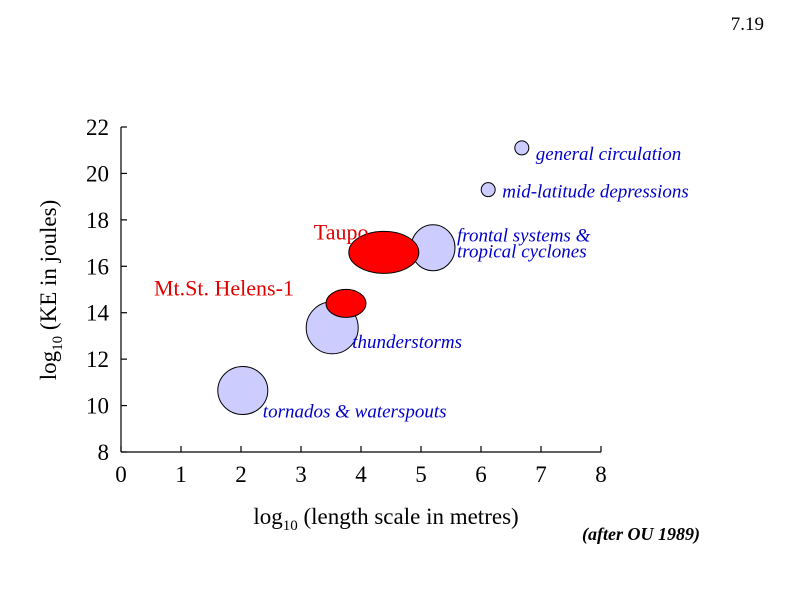  What do you see at coordinates (224, 287) in the screenshot?
I see `point-label: Mt.St. Helens-1` at bounding box center [224, 287].